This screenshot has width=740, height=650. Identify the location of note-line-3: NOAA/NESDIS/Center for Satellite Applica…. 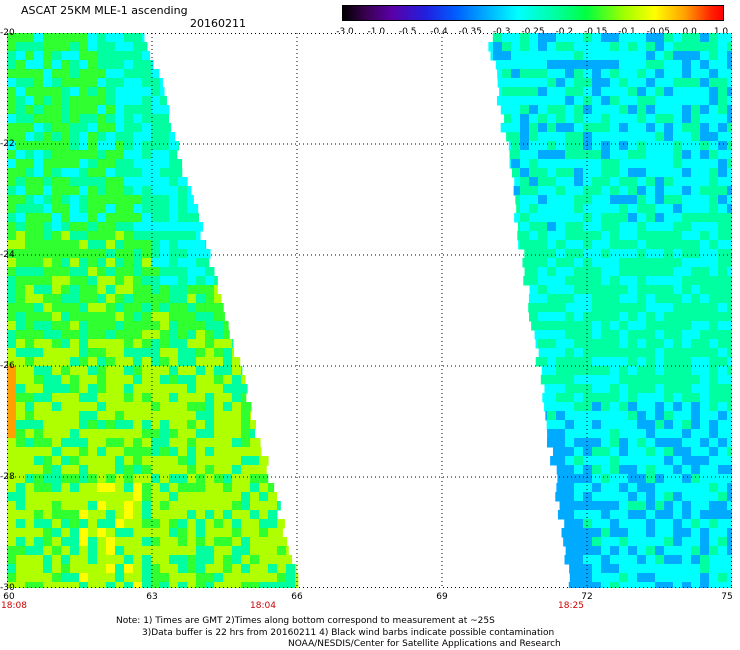
(424, 644).